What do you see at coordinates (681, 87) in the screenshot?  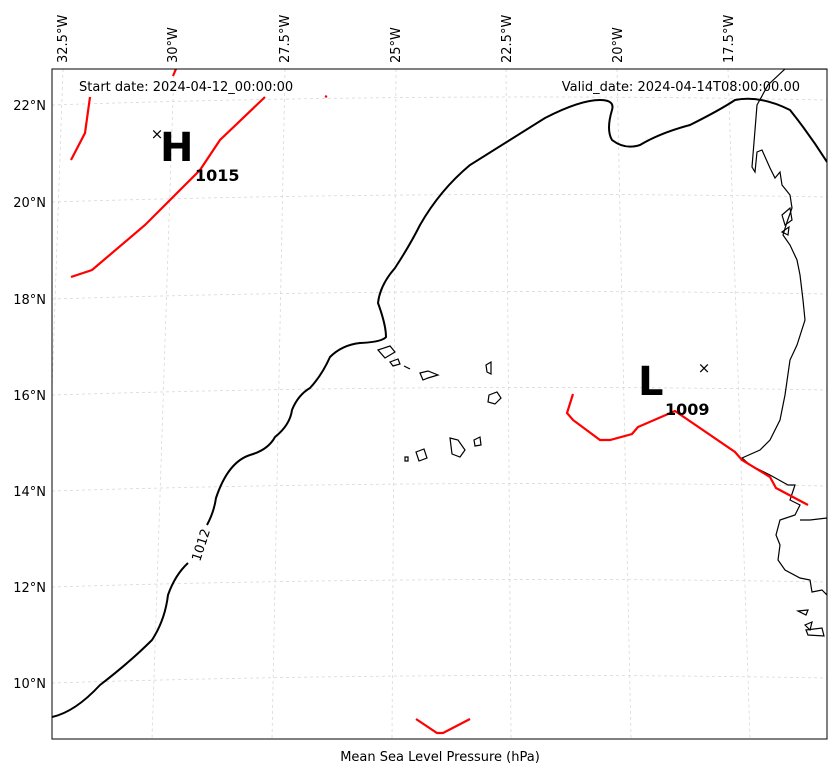 I see `valid-date: Valid_date: 2024-04-14T08:00:00.00` at bounding box center [681, 87].